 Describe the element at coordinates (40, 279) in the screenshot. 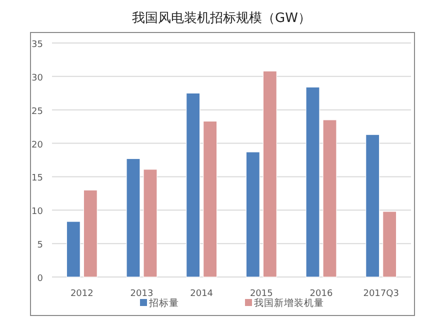

I see `y-tick-label: 0` at that location.